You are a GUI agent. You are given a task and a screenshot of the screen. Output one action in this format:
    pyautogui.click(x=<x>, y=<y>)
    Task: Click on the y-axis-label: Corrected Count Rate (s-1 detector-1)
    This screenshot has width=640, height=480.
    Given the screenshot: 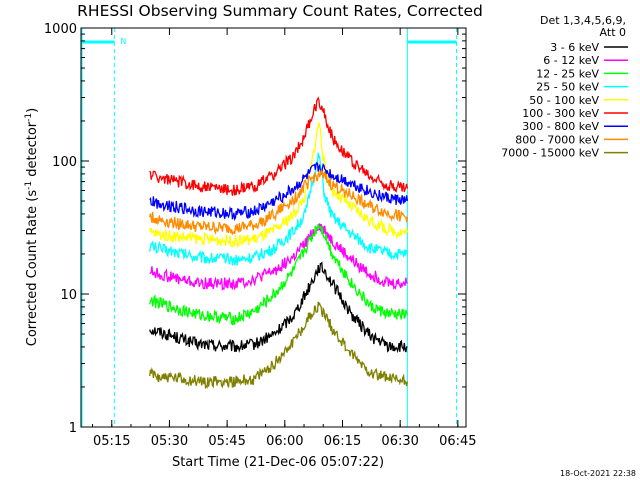 What is the action you would take?
    pyautogui.click(x=32, y=227)
    